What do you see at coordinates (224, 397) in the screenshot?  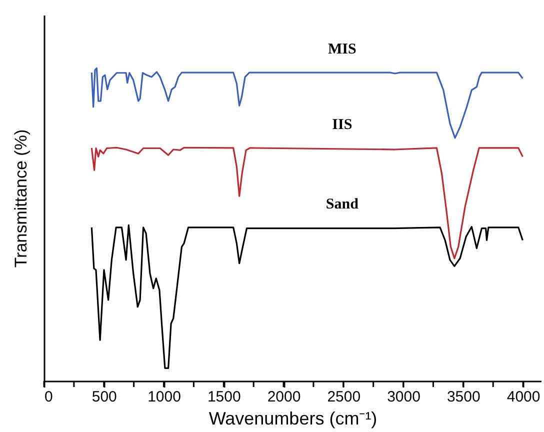 I see `x-tick-label: 1500` at bounding box center [224, 397].